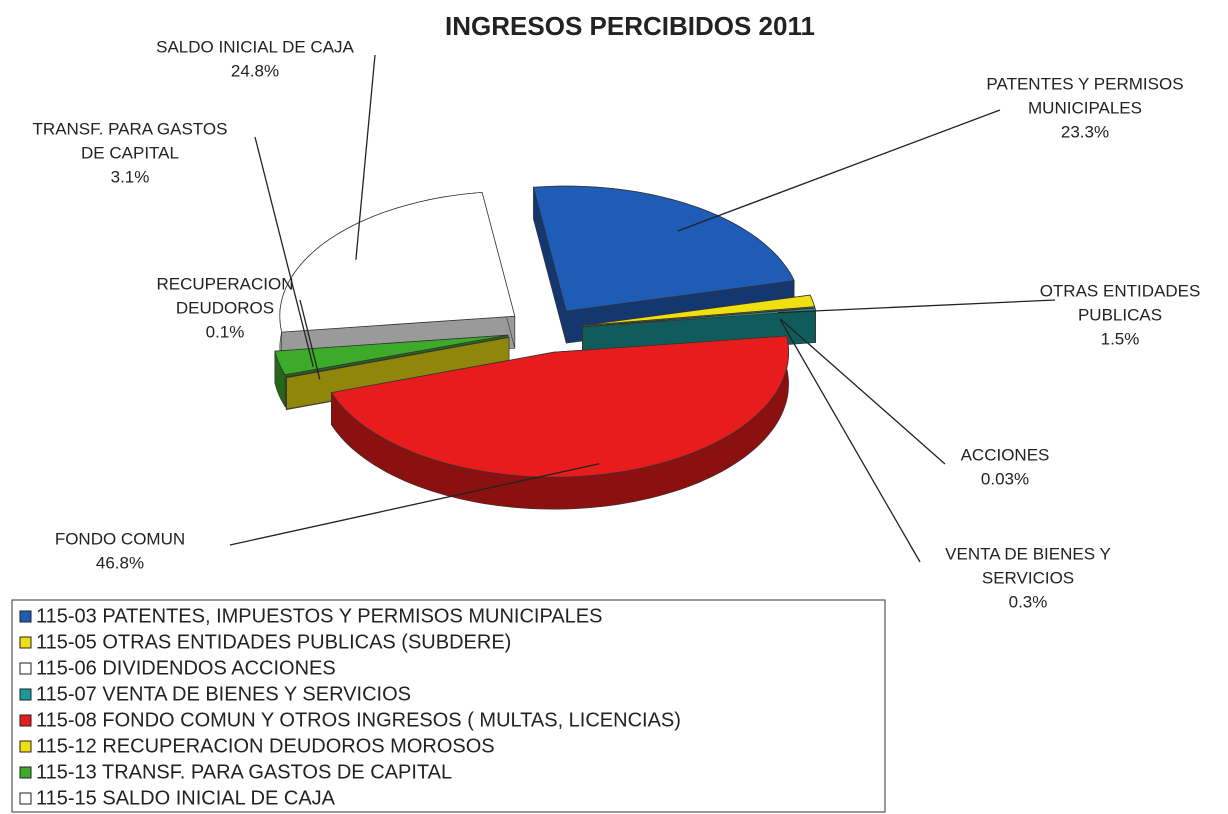 Image resolution: width=1228 pixels, height=814 pixels. What do you see at coordinates (244, 772) in the screenshot?
I see `legend-label: 115-13 TRANSF. PARA GASTOS DE CAPITAL` at bounding box center [244, 772].